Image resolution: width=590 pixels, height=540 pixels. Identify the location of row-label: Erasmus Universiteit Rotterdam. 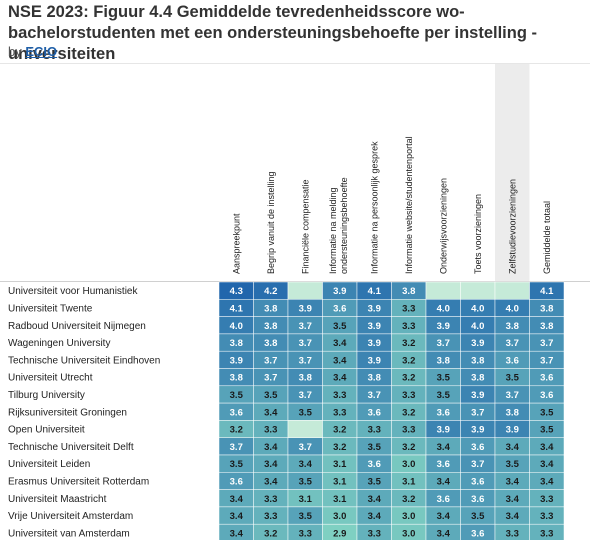
(78, 481).